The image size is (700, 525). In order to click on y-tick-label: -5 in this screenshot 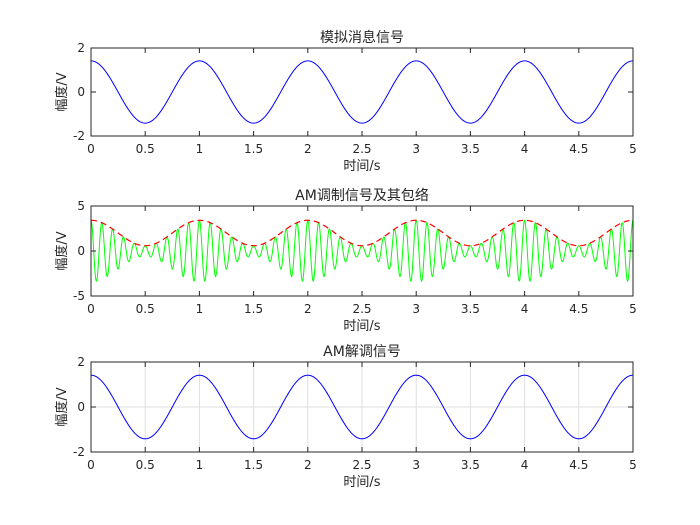, I will do `click(79, 296)`.